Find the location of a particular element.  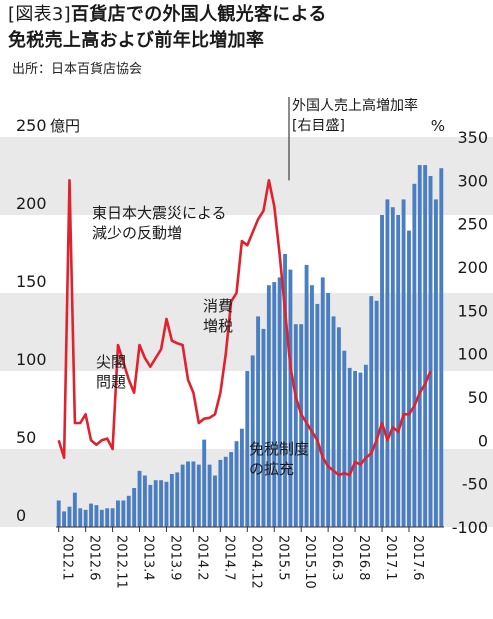

annotation-line-1: 東日本大震災による is located at coordinates (159, 213).